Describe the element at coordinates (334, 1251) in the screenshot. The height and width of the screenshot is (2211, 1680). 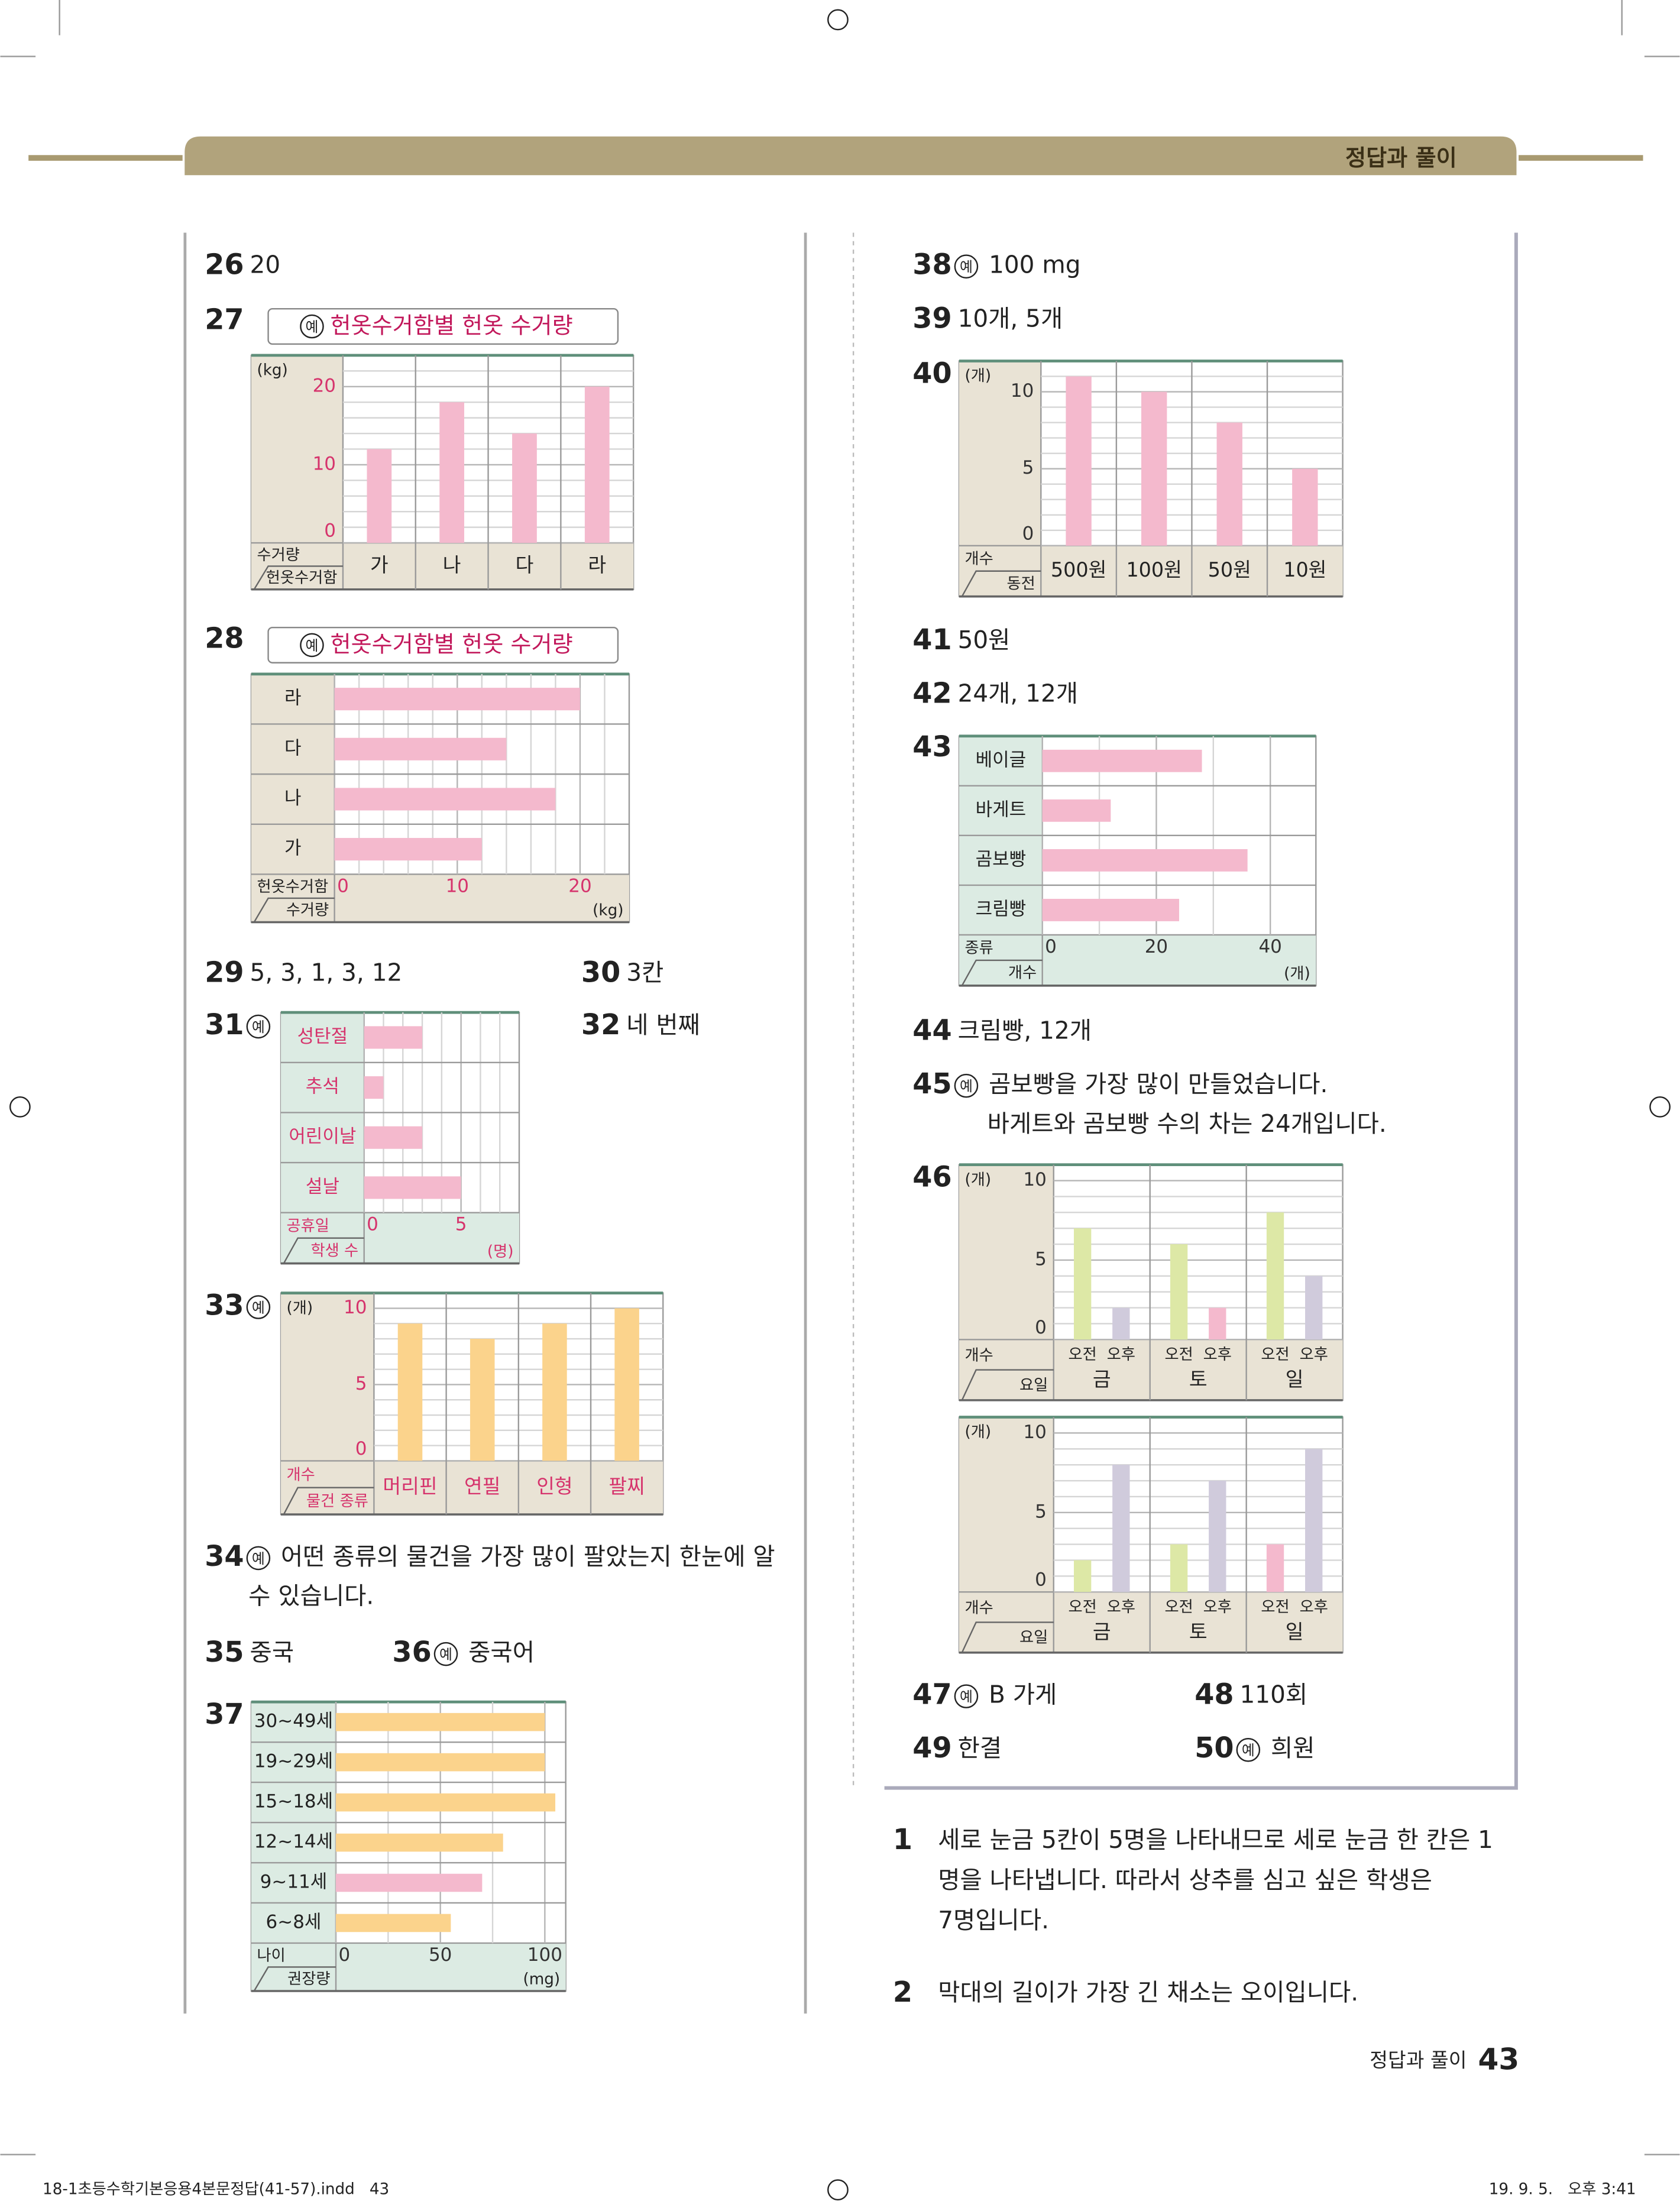
I see `corner-label: 학생 수` at that location.